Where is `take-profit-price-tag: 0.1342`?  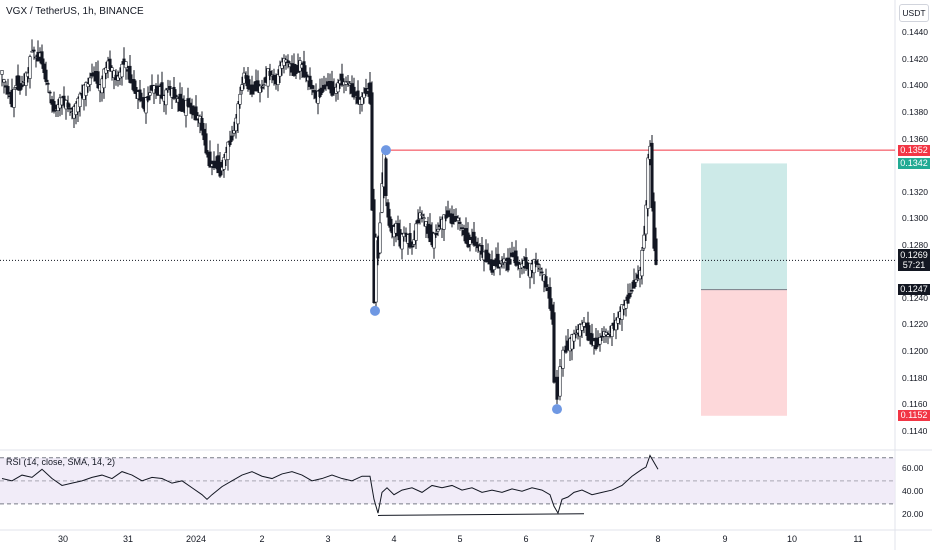 take-profit-price-tag: 0.1342 is located at coordinates (914, 163).